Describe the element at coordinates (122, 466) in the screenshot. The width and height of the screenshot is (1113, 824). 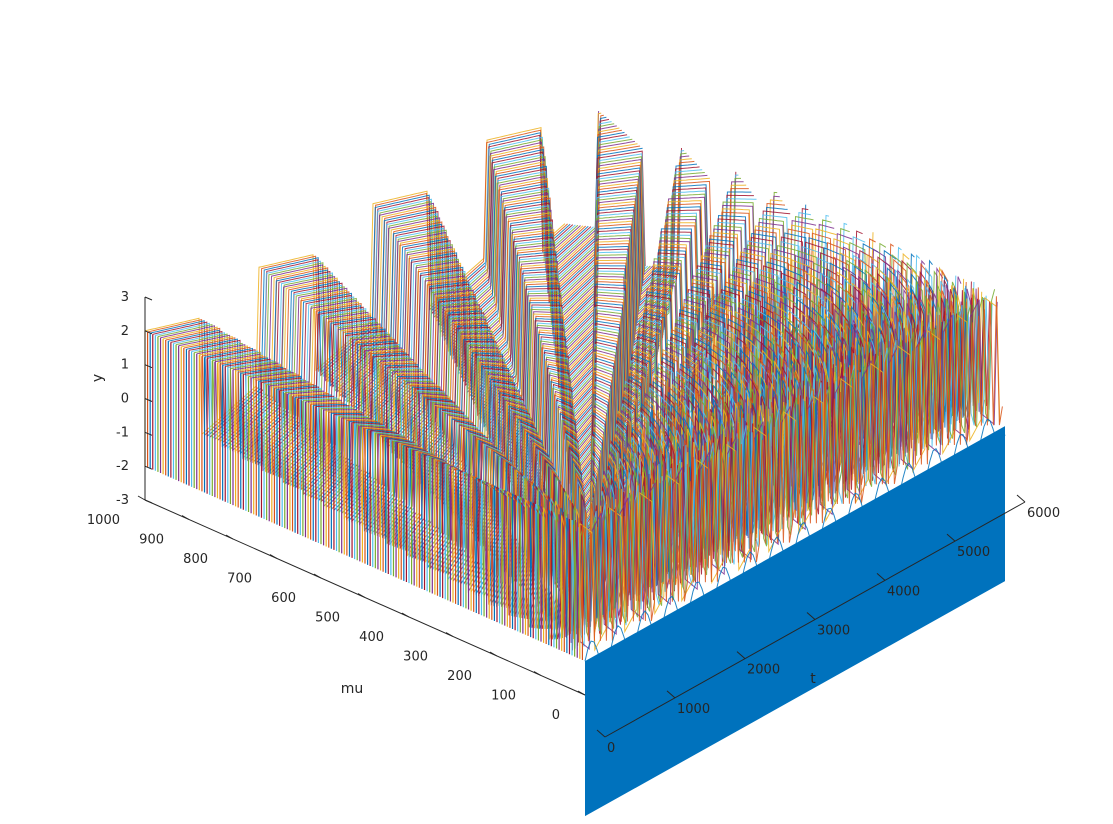
I see `y-tick-label: -2` at that location.